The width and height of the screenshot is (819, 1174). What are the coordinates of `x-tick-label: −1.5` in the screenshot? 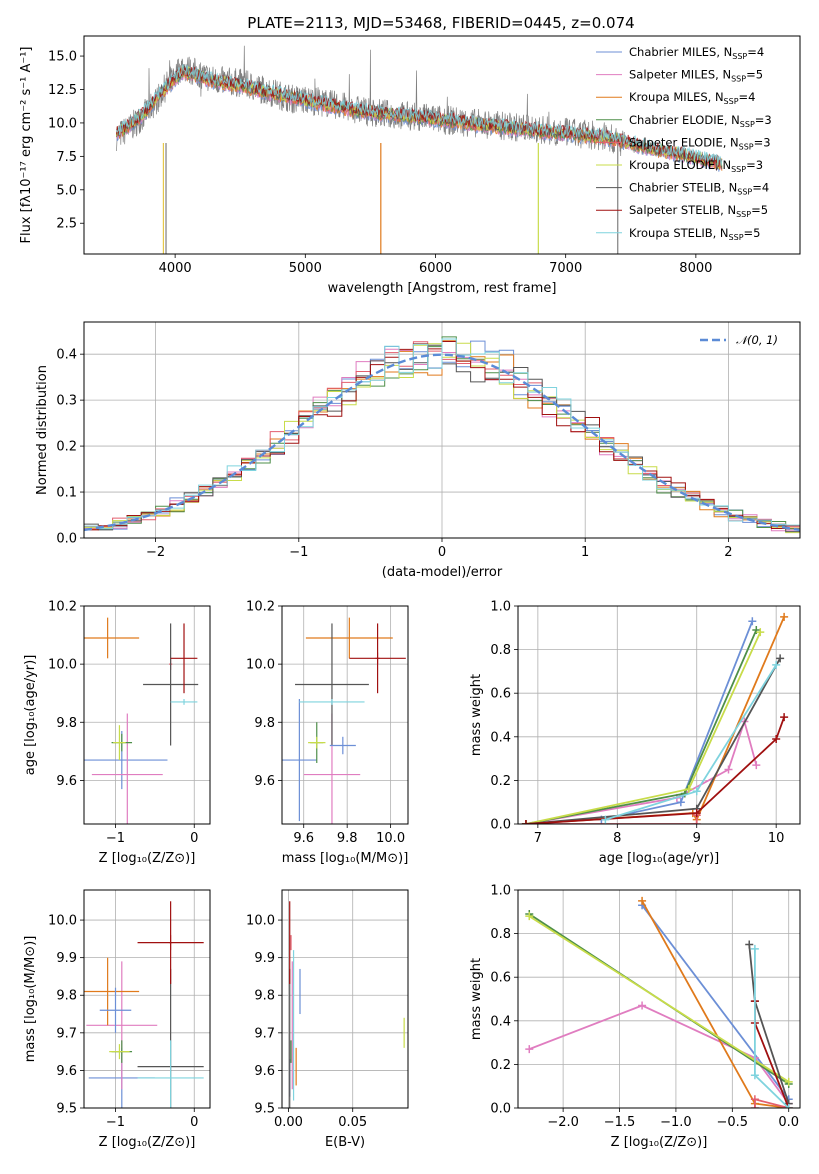 It's located at (620, 1122).